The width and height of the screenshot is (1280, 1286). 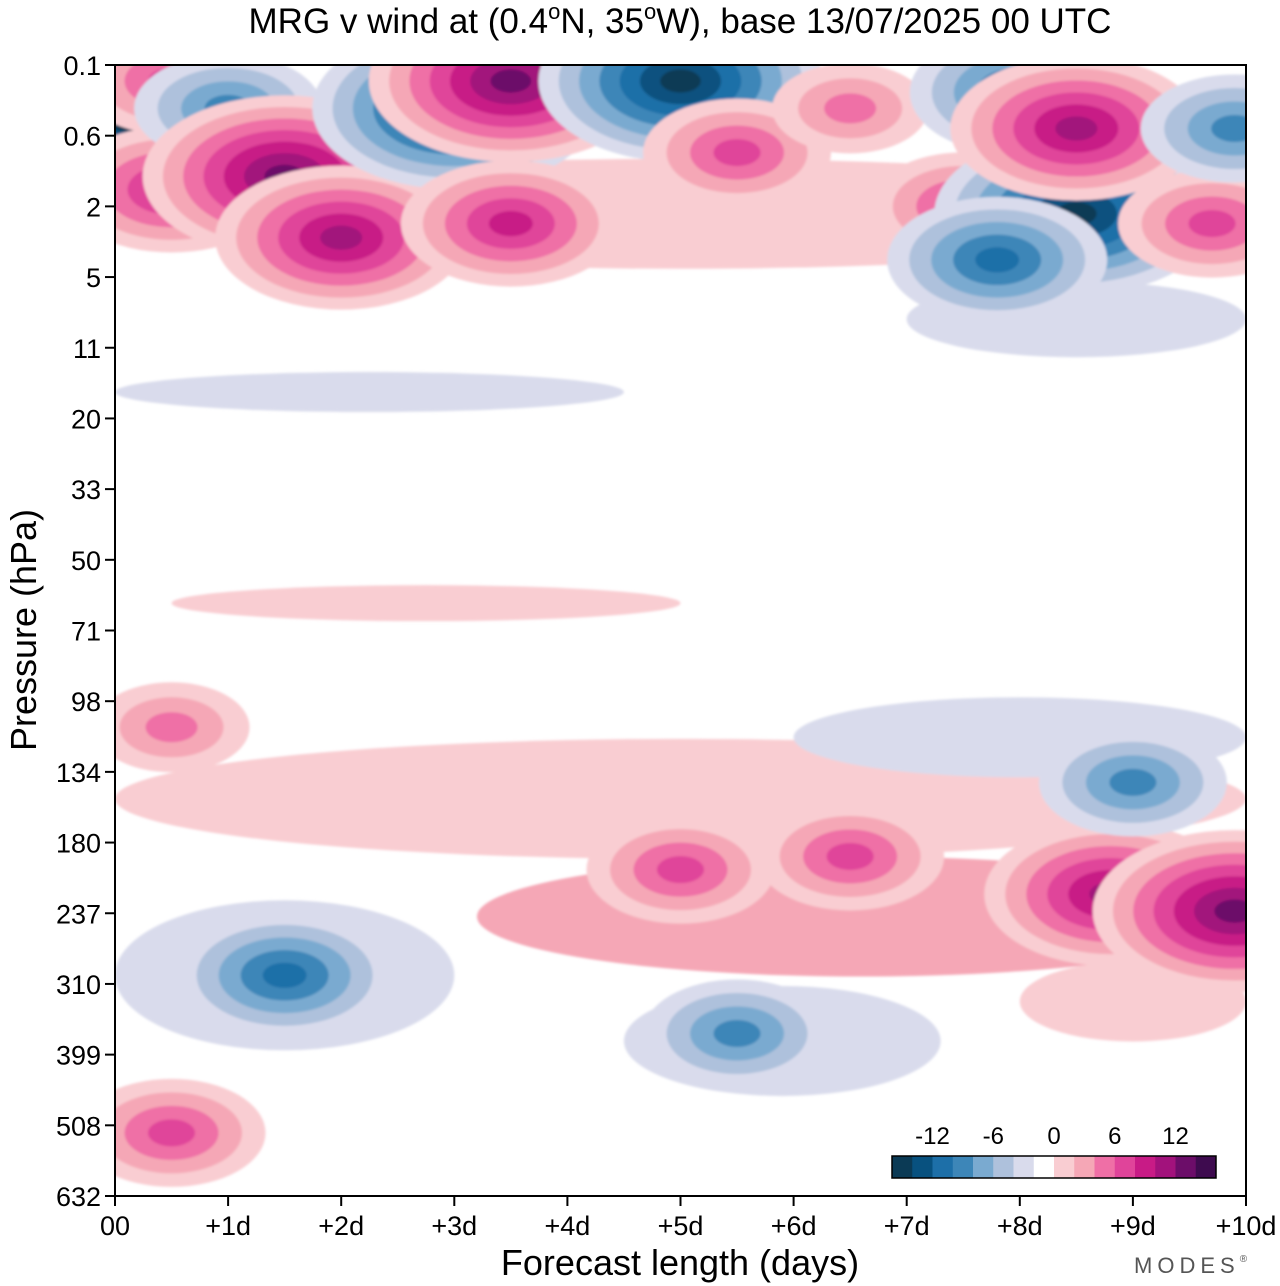 What do you see at coordinates (1246, 1226) in the screenshot?
I see `x-tick-label: +10d` at bounding box center [1246, 1226].